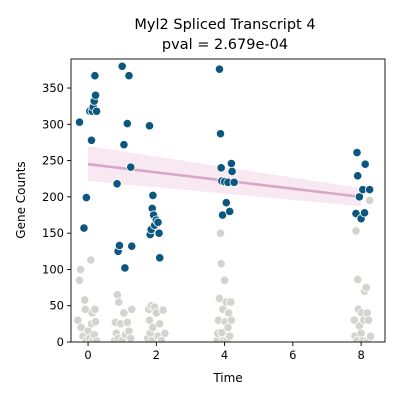 This screenshot has width=400, height=400. What do you see at coordinates (292, 355) in the screenshot?
I see `x-tick-label: 6` at bounding box center [292, 355].